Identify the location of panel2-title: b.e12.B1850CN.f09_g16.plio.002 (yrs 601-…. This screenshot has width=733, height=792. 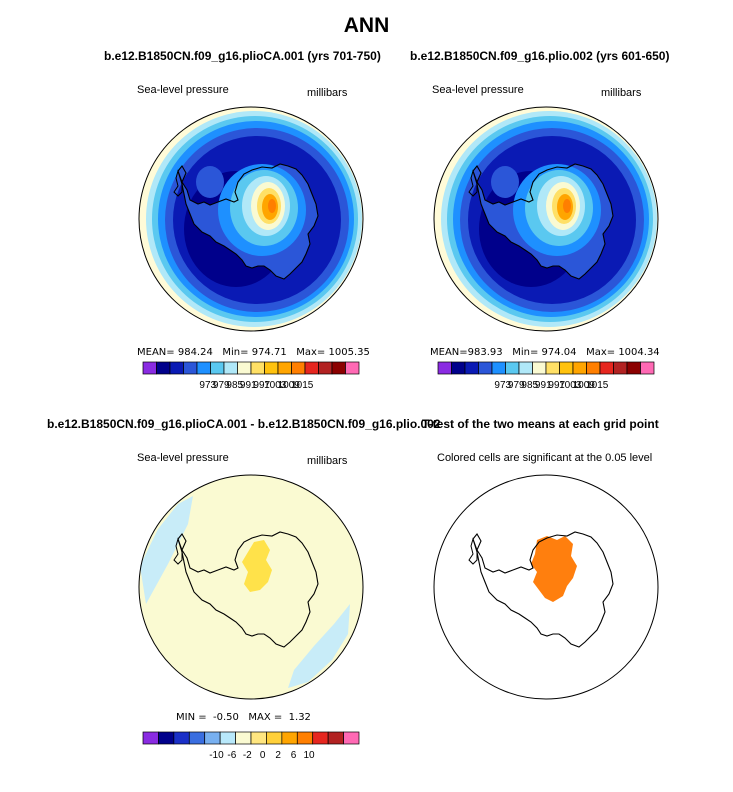
(540, 56).